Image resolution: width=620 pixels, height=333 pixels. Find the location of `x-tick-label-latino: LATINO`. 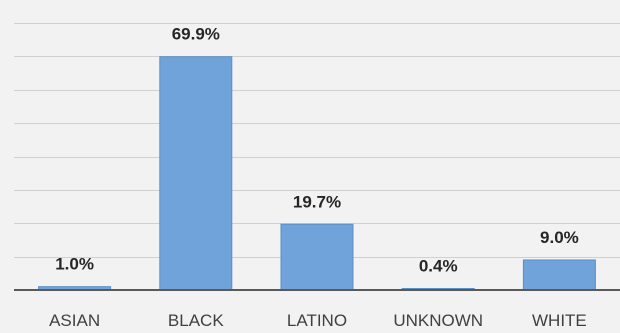

x-tick-label-latino: LATINO is located at coordinates (317, 320).